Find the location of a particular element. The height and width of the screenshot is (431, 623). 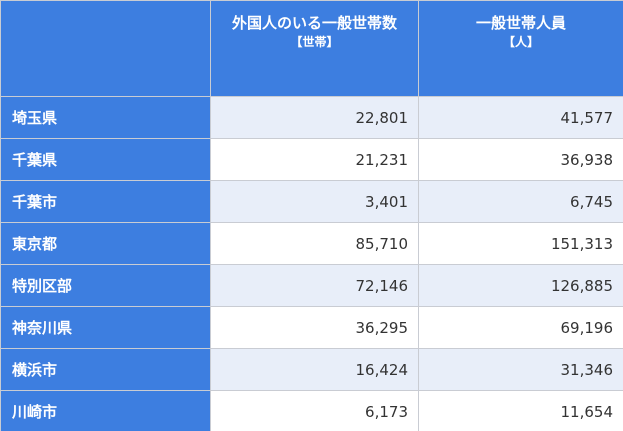

households-cell: 72,146 is located at coordinates (314, 285).